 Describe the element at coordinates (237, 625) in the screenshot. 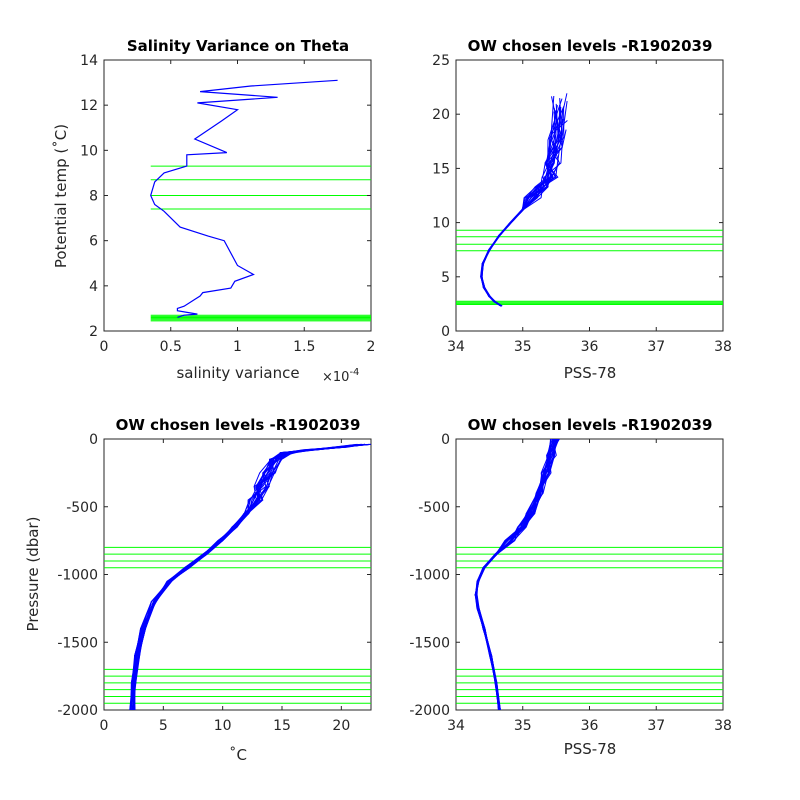

I see `panel-3-chosen-levels` at that location.